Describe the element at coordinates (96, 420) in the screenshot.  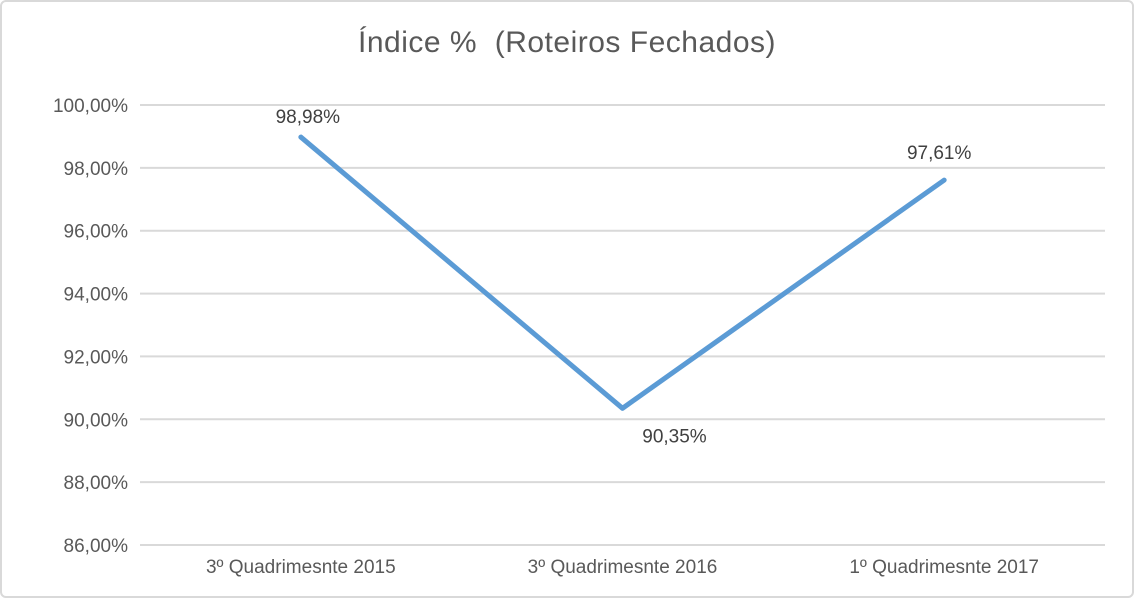
I see `y-tick-label: 90,00%` at that location.